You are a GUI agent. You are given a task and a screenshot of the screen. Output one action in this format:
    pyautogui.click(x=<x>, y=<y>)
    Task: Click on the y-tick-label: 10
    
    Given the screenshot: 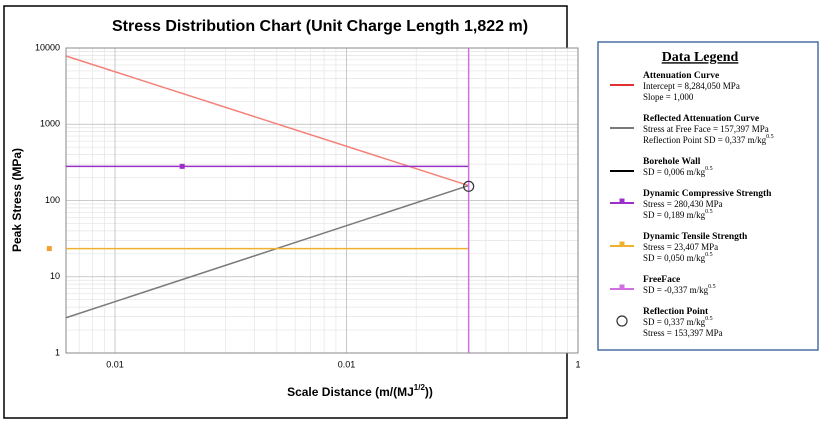 What is the action you would take?
    pyautogui.click(x=55, y=276)
    